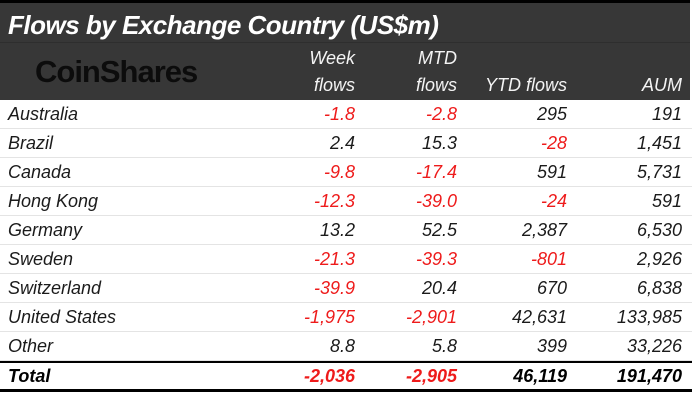  What do you see at coordinates (441, 113) in the screenshot?
I see `mtd-flows-value: -2.8` at bounding box center [441, 113].